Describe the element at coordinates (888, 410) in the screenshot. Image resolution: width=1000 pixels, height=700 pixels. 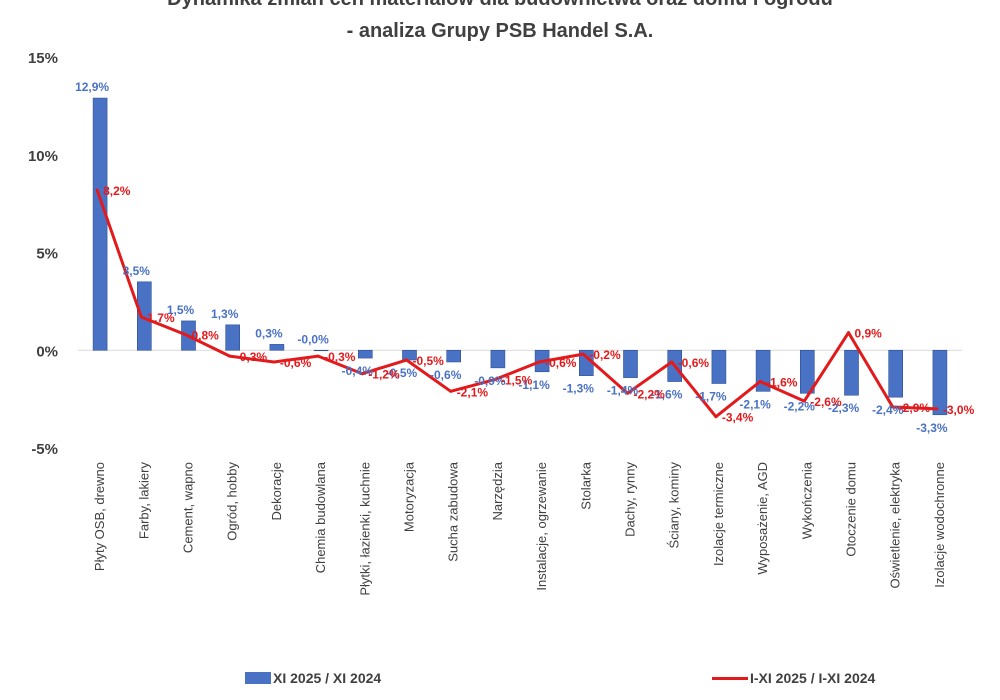
I see `bar-data-label: -2,4%` at that location.